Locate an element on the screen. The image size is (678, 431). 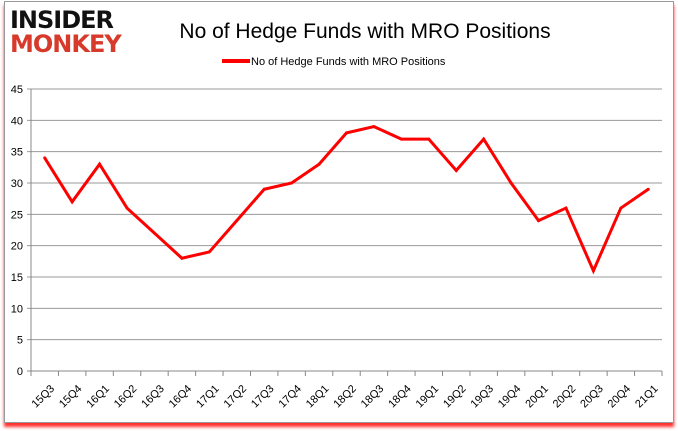
chart-title: No of Hedge Funds with MRO Positions is located at coordinates (364, 31).